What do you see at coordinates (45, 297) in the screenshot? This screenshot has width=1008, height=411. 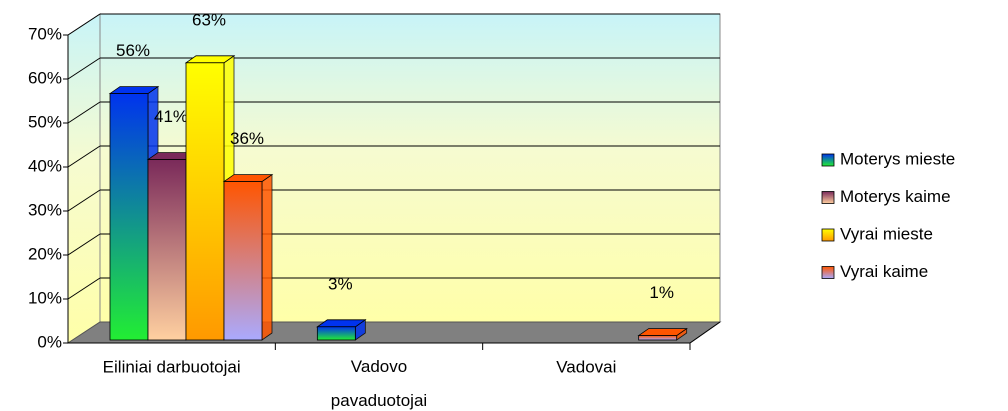 I see `y-tick-label: 10%` at bounding box center [45, 297].